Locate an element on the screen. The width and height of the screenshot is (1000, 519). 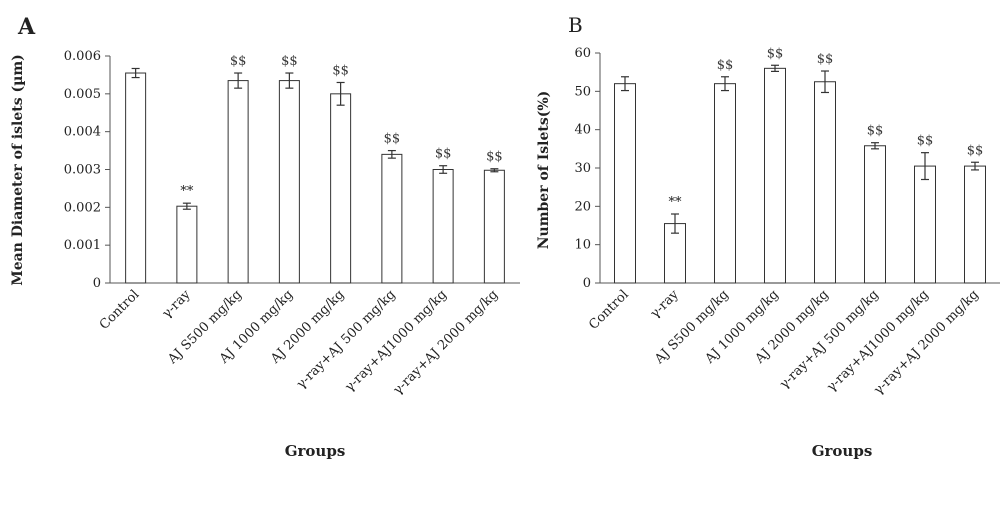
panel-a-category-label: γ-ray+AJ 2000 mg/kg is located at coordinates (446, 342).